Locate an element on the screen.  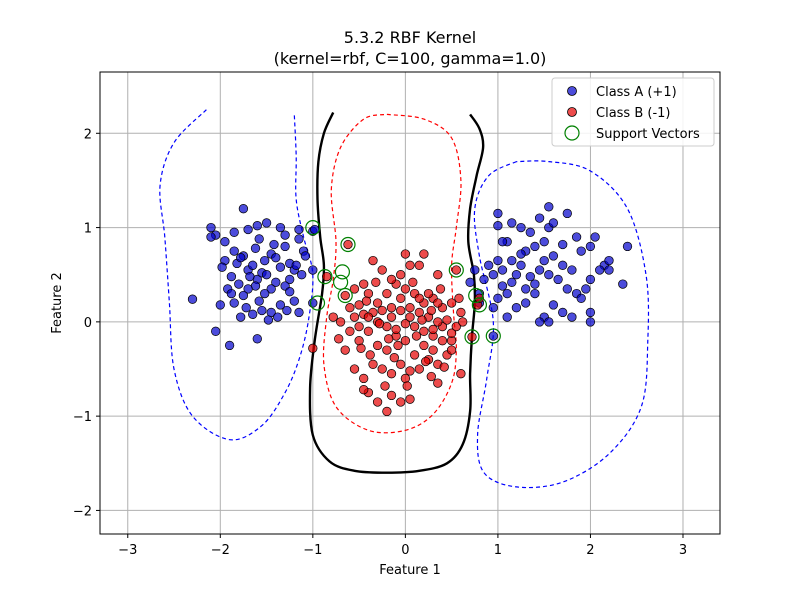
x-tick-label: −1 is located at coordinates (312, 550).